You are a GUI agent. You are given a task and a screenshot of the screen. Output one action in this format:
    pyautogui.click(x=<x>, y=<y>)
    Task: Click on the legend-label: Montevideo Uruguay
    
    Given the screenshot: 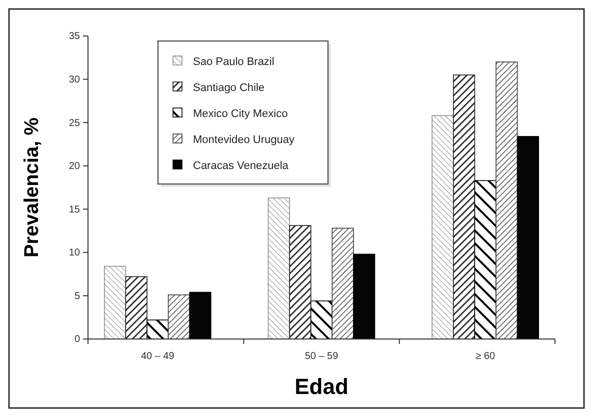 What is the action you would take?
    pyautogui.click(x=244, y=140)
    